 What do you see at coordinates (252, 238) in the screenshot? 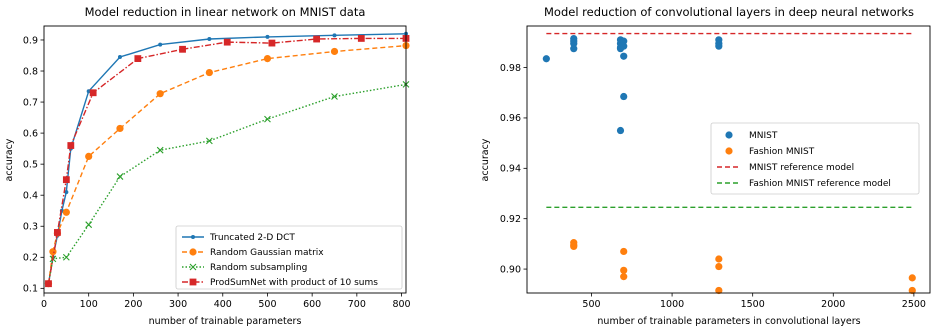
I see `left-legend-label: Truncated 2-D DCT` at bounding box center [252, 238].